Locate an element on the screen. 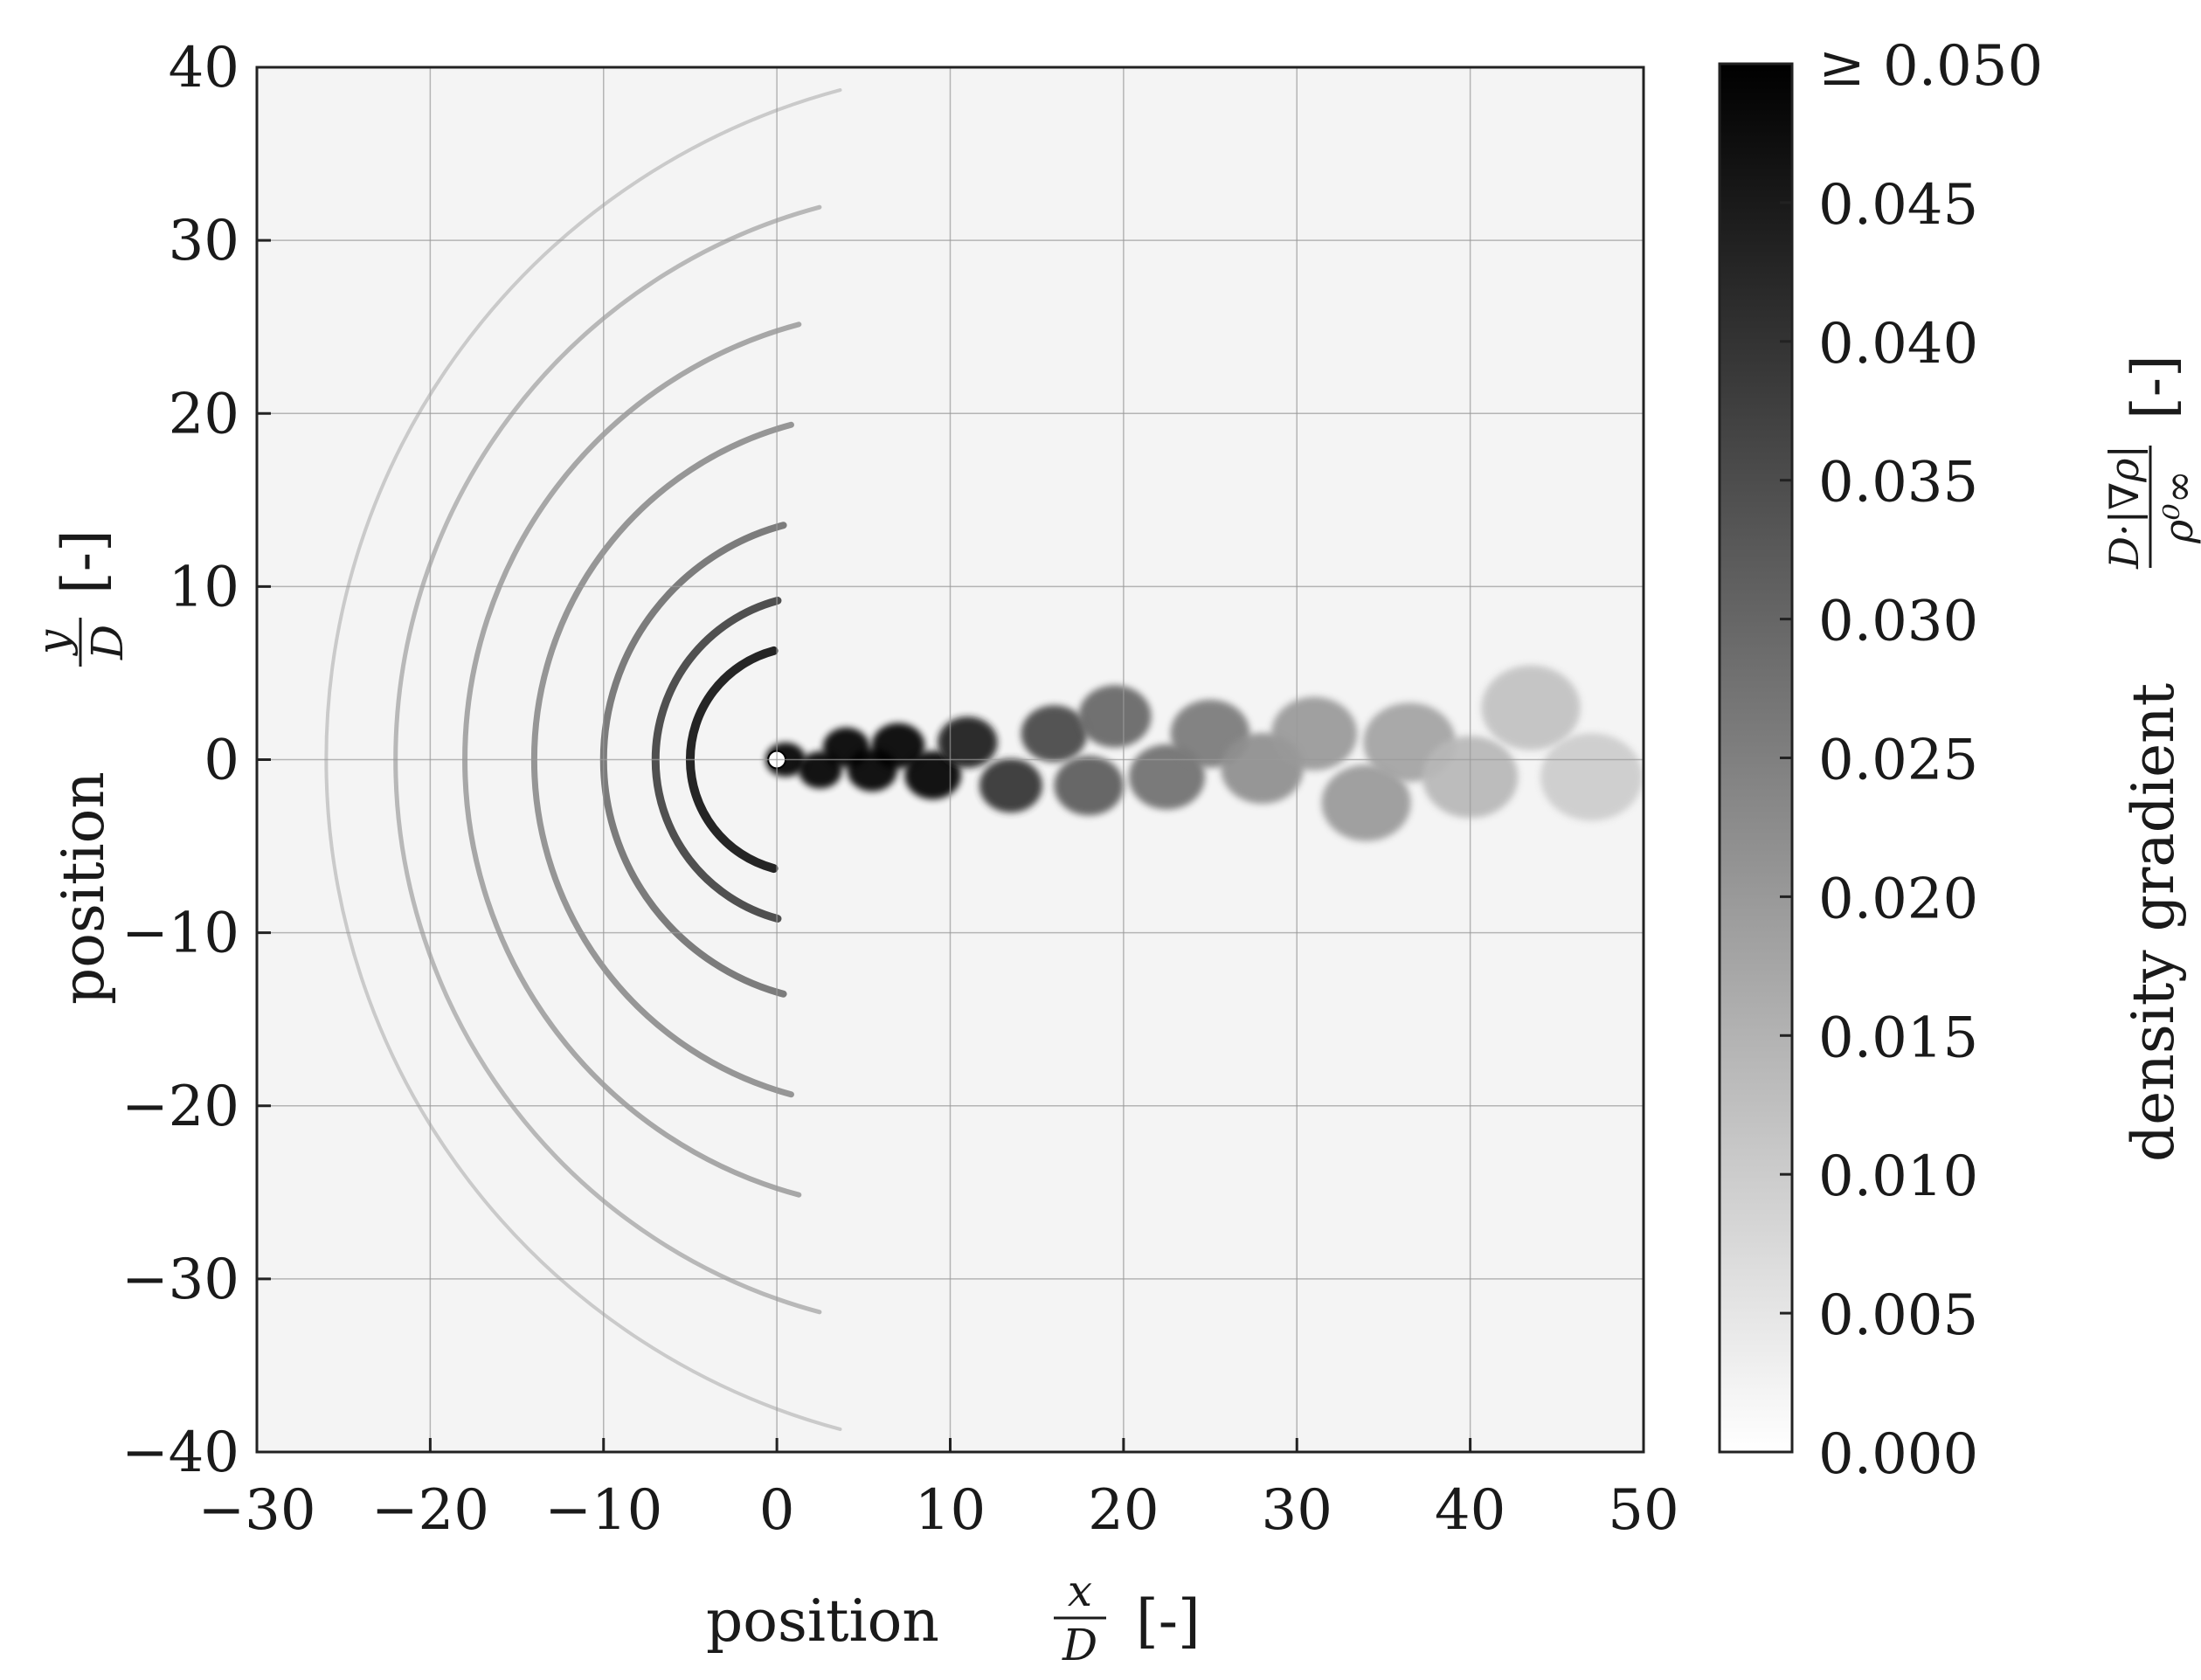 Image resolution: width=2201 pixels, height=1680 pixels. colorbar-label-frac-den: ρ⁰∞ is located at coordinates (2178, 507).